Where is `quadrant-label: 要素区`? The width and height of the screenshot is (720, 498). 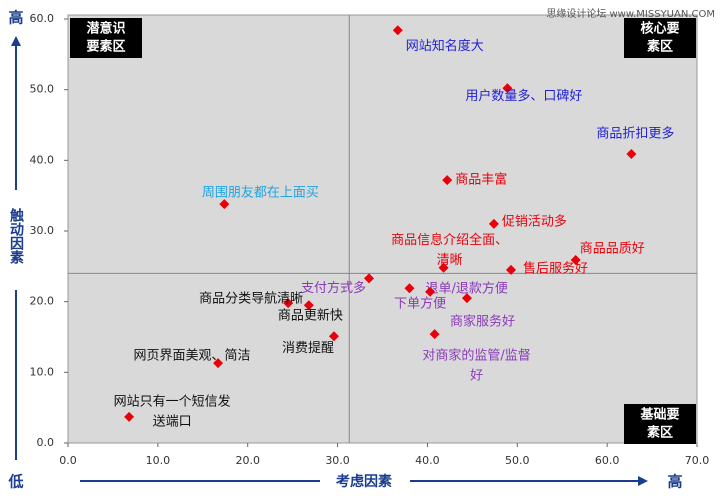
quadrant-label: 要素区 is located at coordinates (105, 47).